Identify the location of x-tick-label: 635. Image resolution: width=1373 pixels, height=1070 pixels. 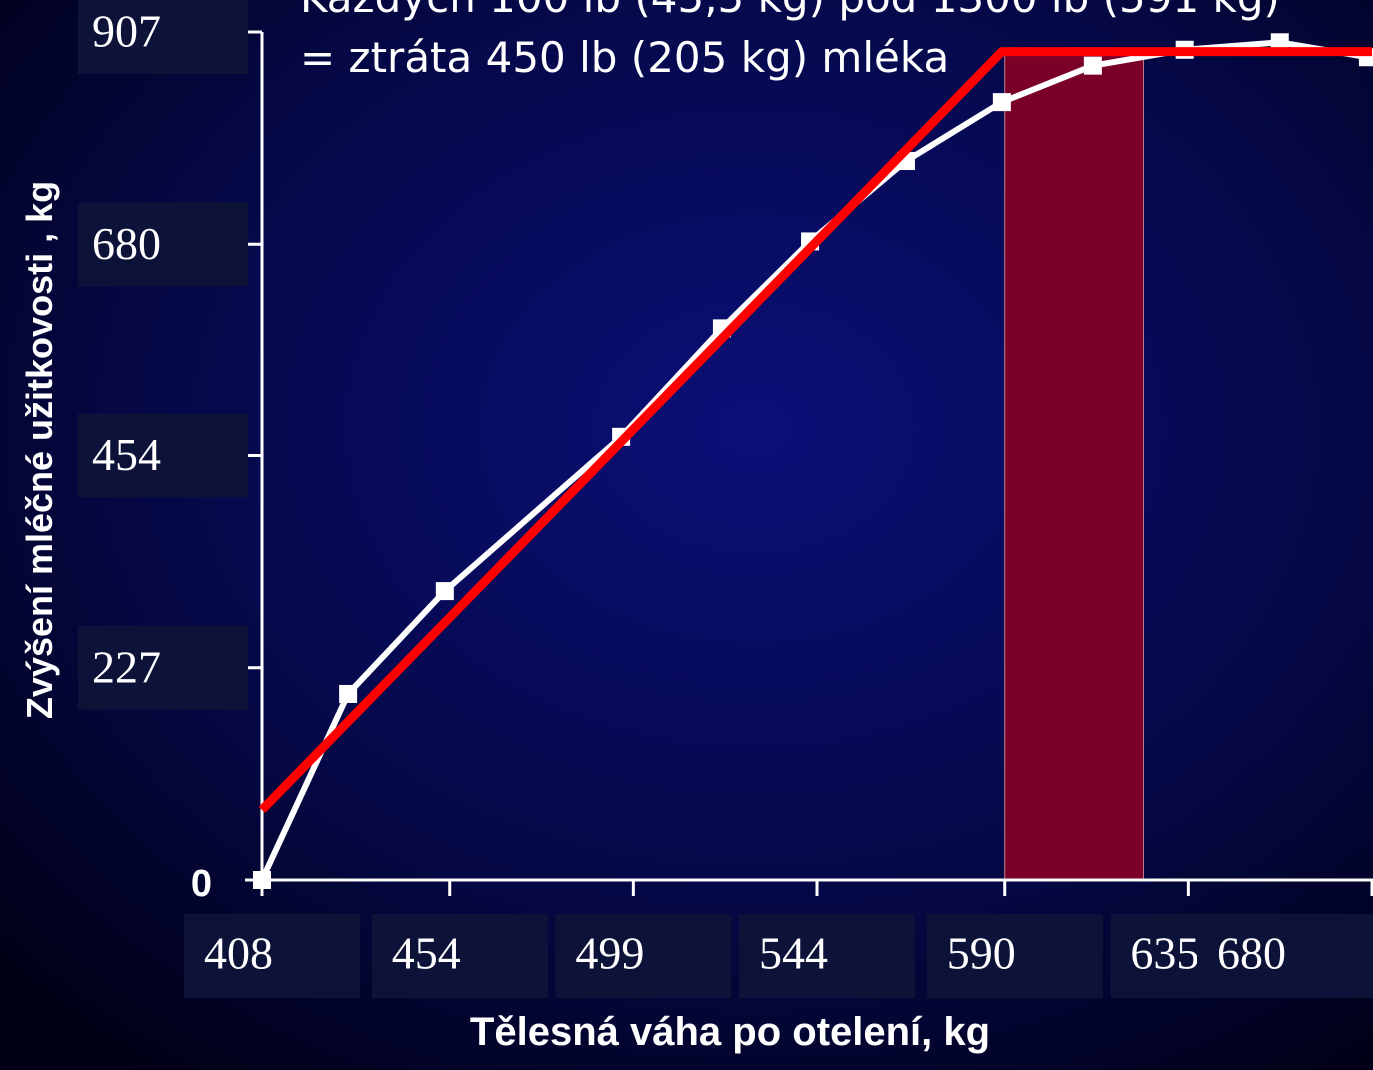
(1164, 953).